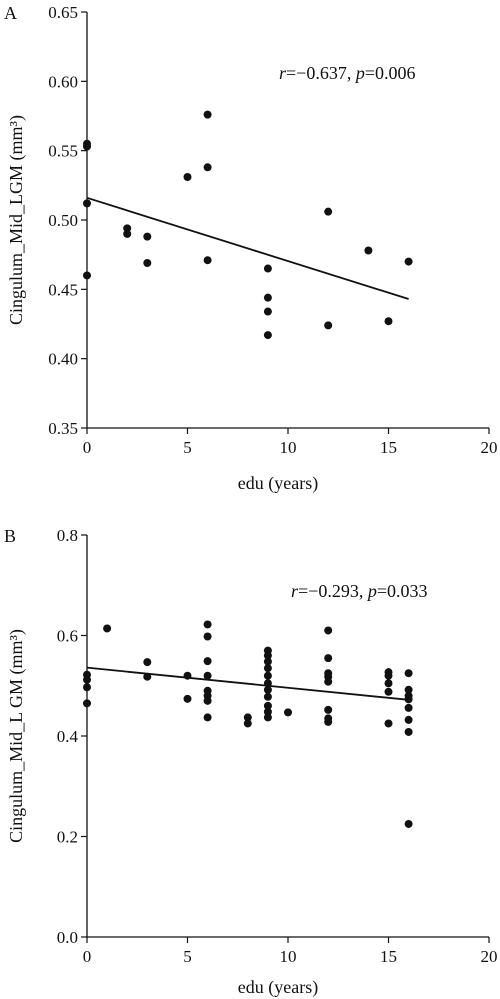 This screenshot has height=999, width=500. I want to click on r-value: =−0.293,, so click(333, 591).